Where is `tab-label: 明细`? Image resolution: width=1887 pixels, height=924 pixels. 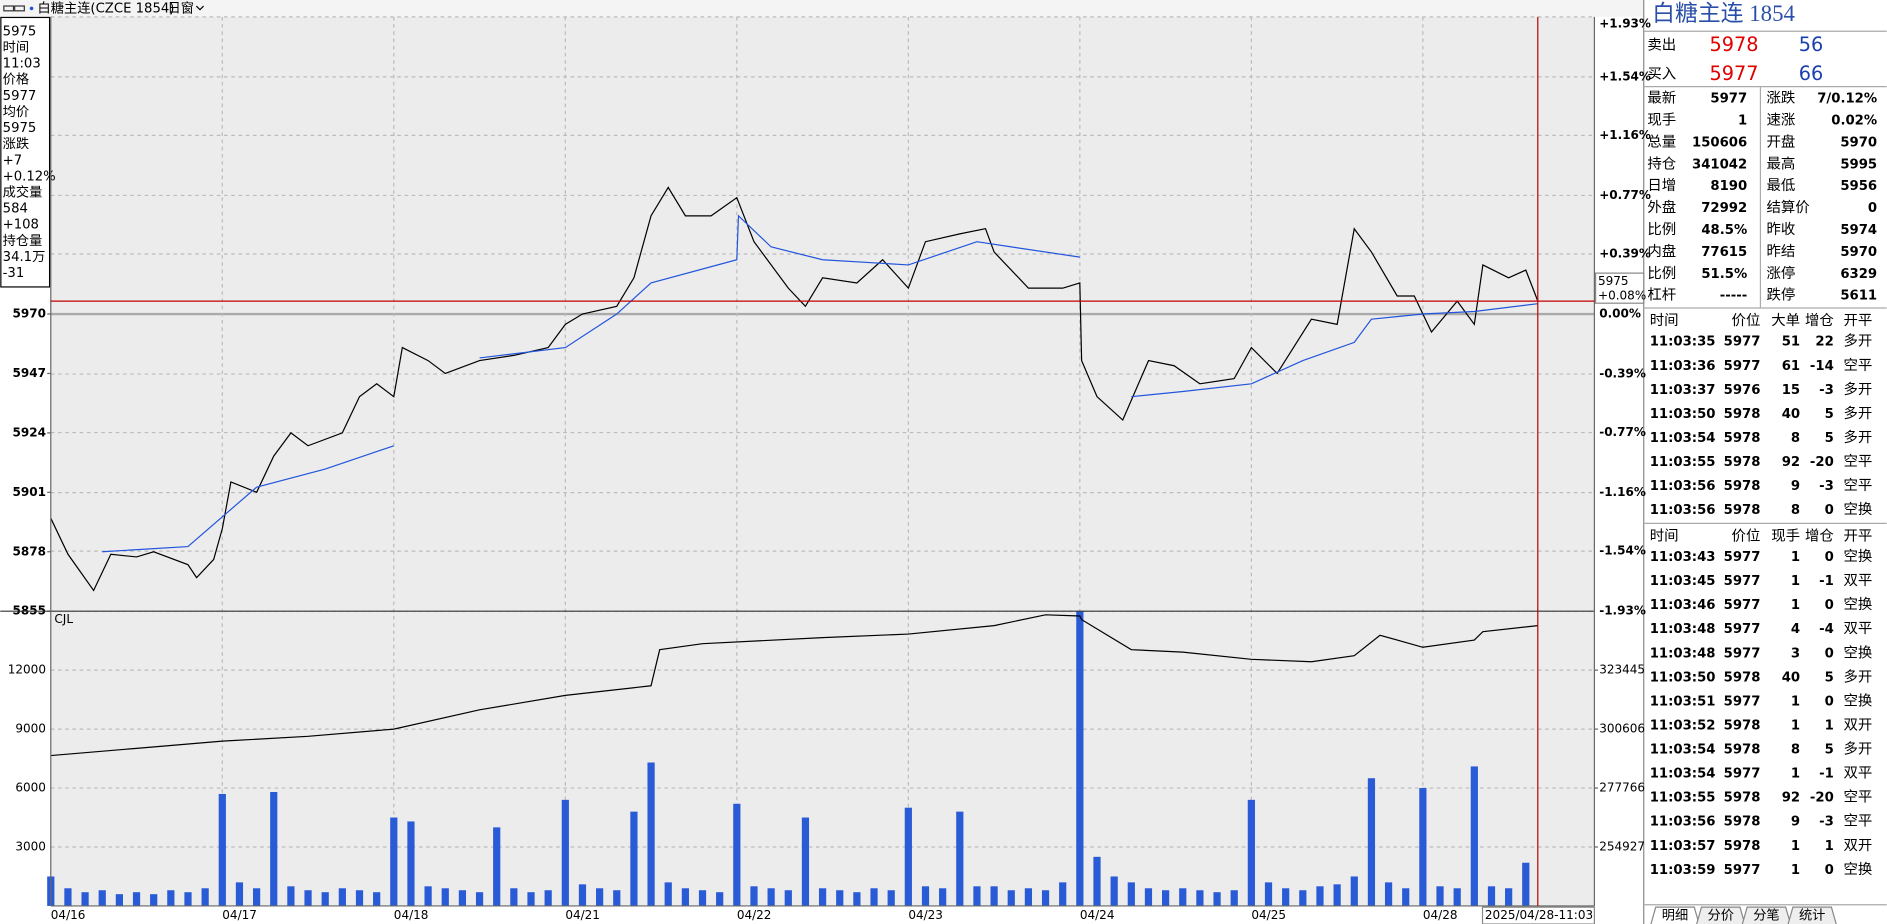
tab-label: 明细 is located at coordinates (1675, 916).